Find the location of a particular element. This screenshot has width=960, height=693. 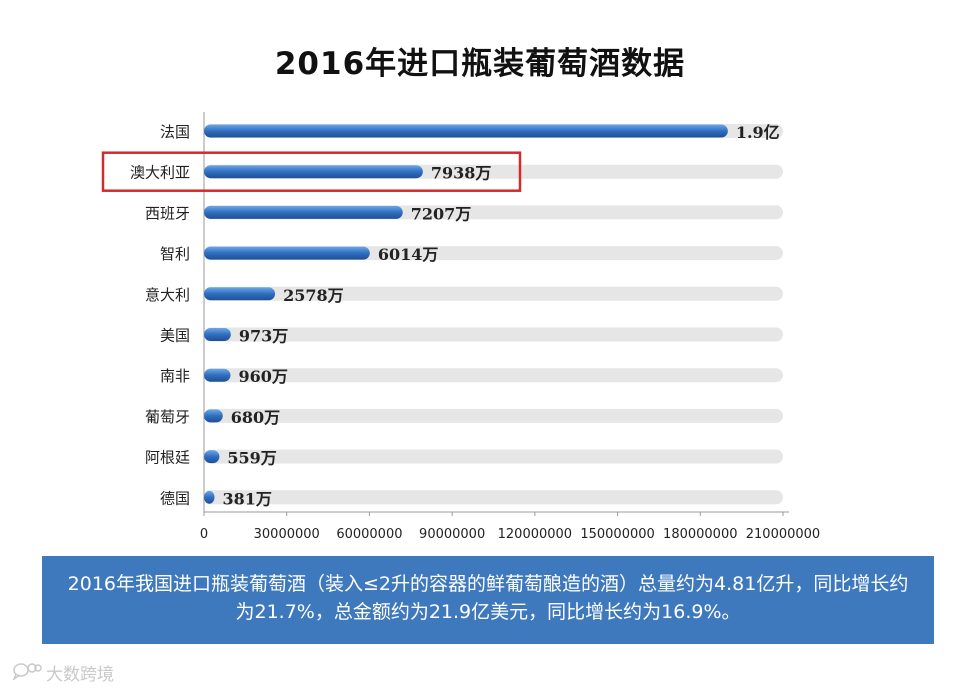

data-label: 973万 is located at coordinates (263, 336).